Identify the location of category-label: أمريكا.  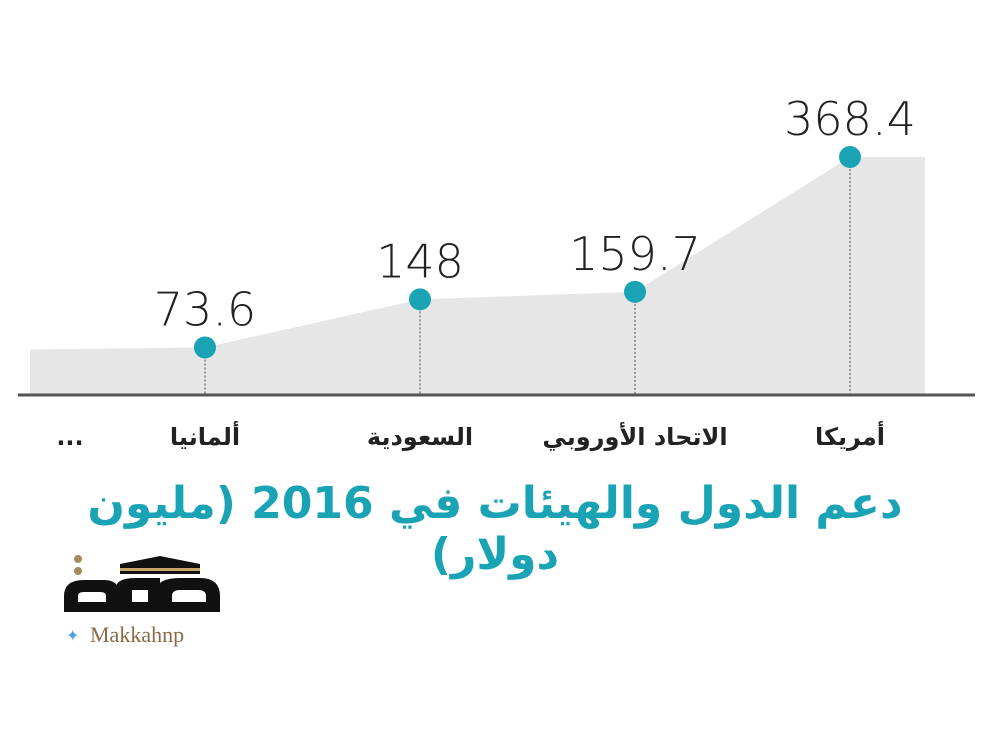
(850, 436).